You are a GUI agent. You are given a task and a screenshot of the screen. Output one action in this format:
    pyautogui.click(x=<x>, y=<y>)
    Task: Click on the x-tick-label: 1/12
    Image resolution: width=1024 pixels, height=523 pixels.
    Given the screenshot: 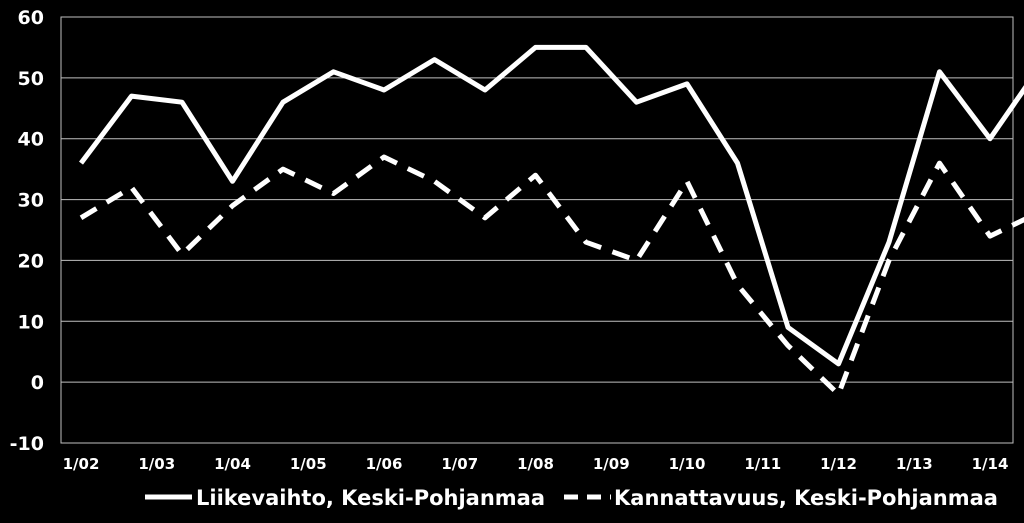 What is the action you would take?
    pyautogui.click(x=838, y=464)
    